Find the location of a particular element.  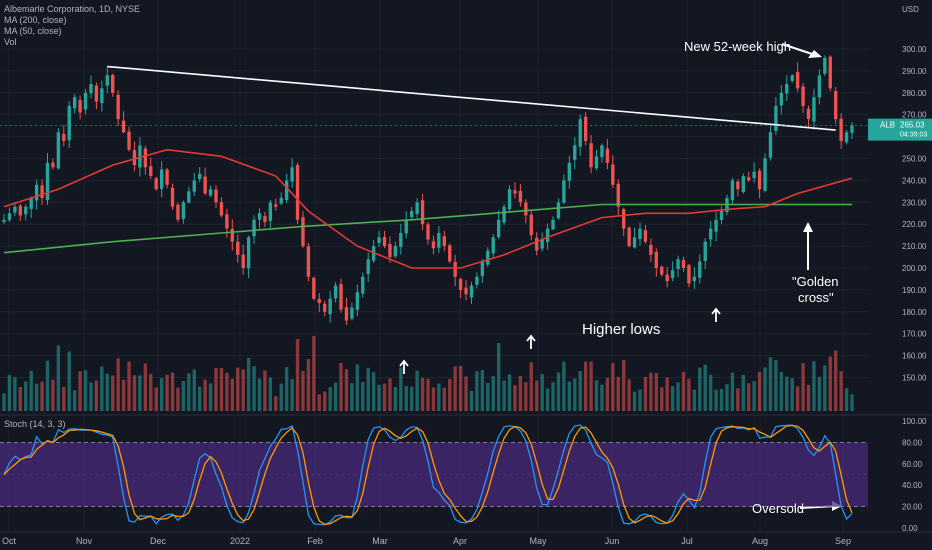

ma50-legend: MA (50, close) is located at coordinates (33, 31).